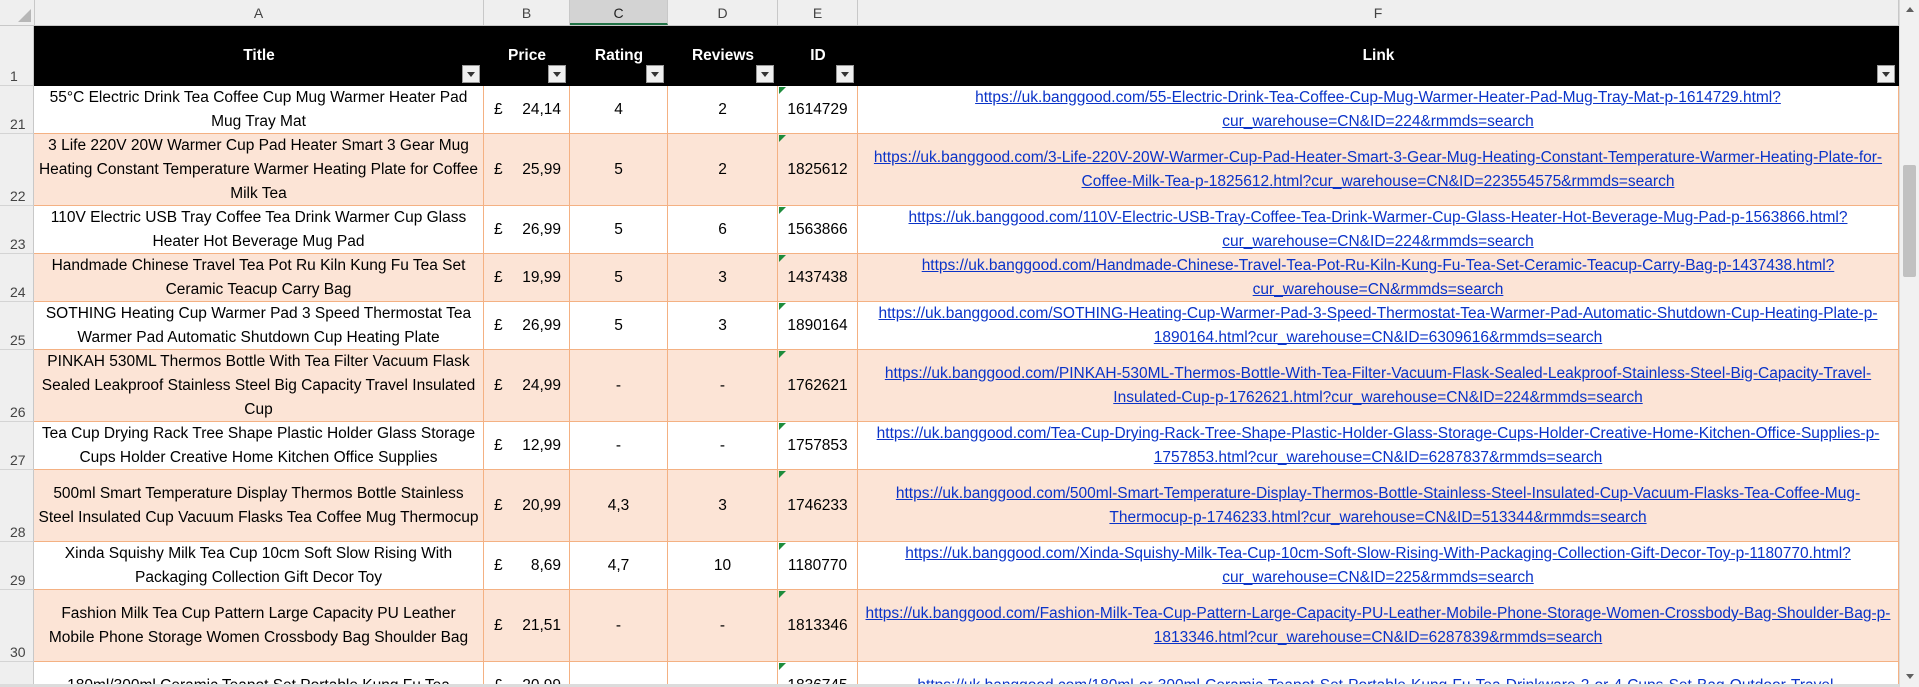 The width and height of the screenshot is (1919, 687). What do you see at coordinates (818, 110) in the screenshot?
I see `id-cell: 1614729` at bounding box center [818, 110].